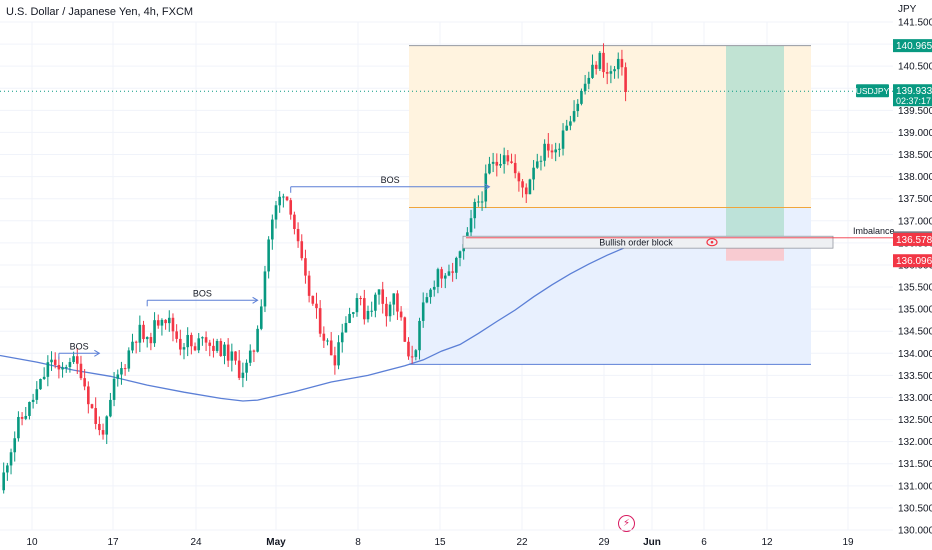 This screenshot has height=550, width=932. Describe the element at coordinates (915, 133) in the screenshot. I see `y-tick-label: 139.000` at that location.